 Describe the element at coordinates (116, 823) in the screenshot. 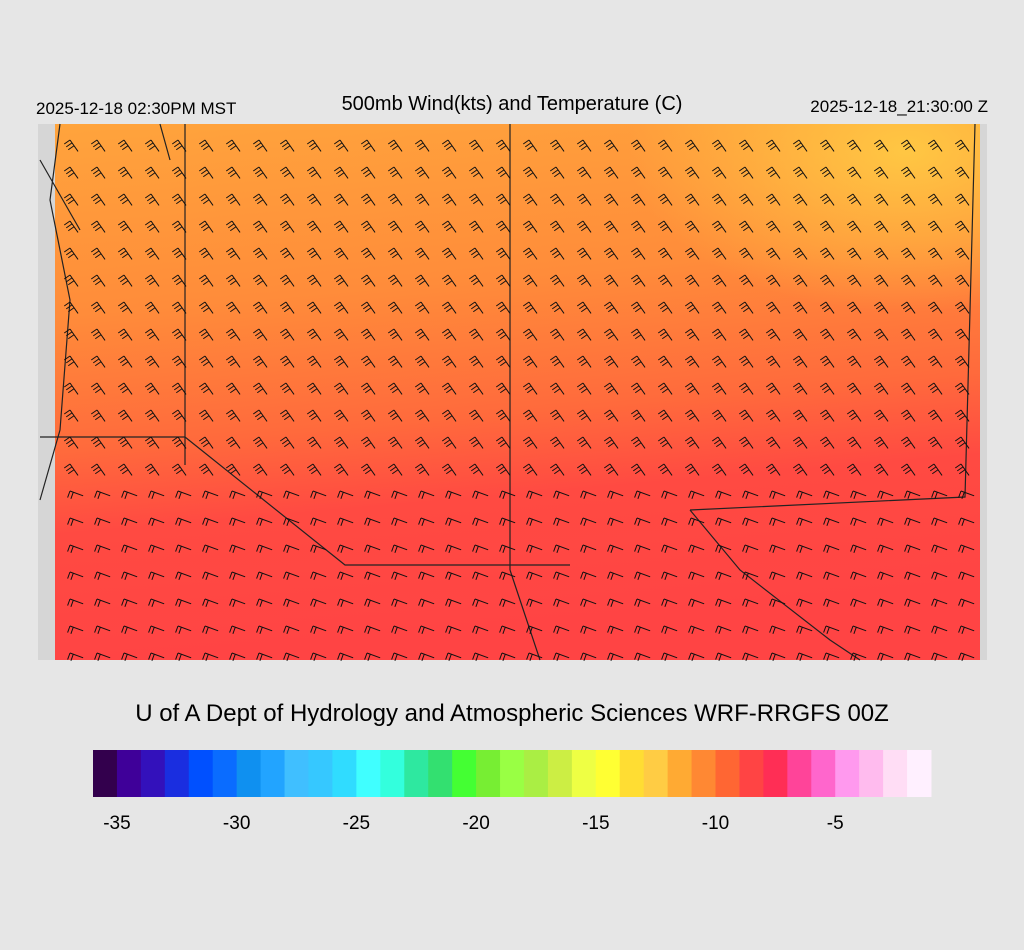

I see `colorbar-tick-label: -35` at that location.